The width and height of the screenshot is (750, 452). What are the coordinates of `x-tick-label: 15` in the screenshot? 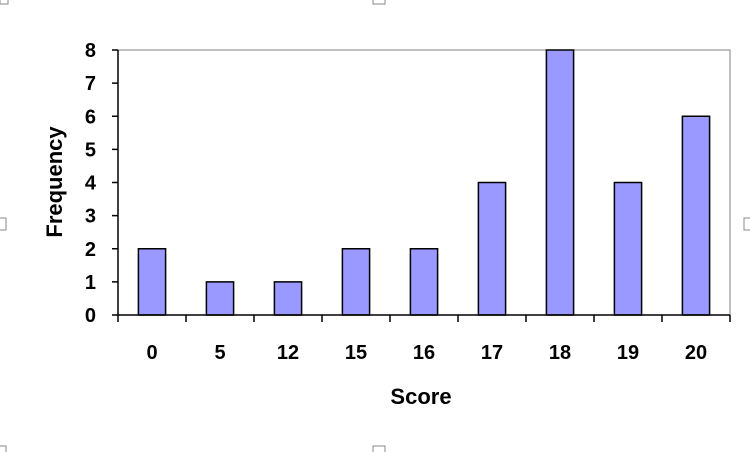 It's located at (356, 353).